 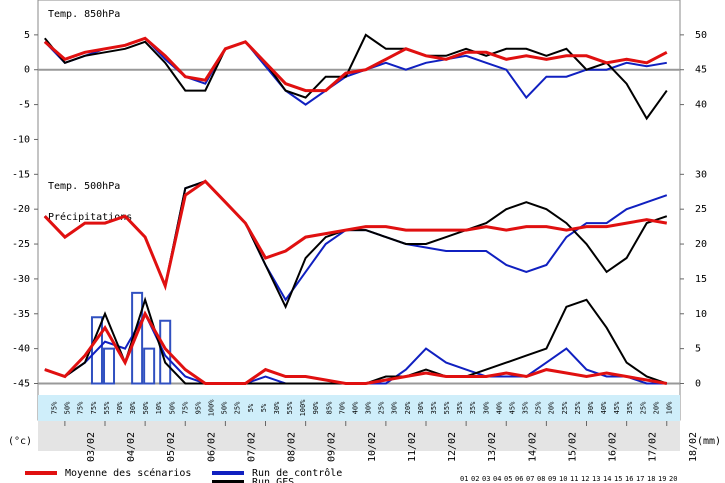 I want to click on y2-tick-label: 25, so click(x=701, y=209).